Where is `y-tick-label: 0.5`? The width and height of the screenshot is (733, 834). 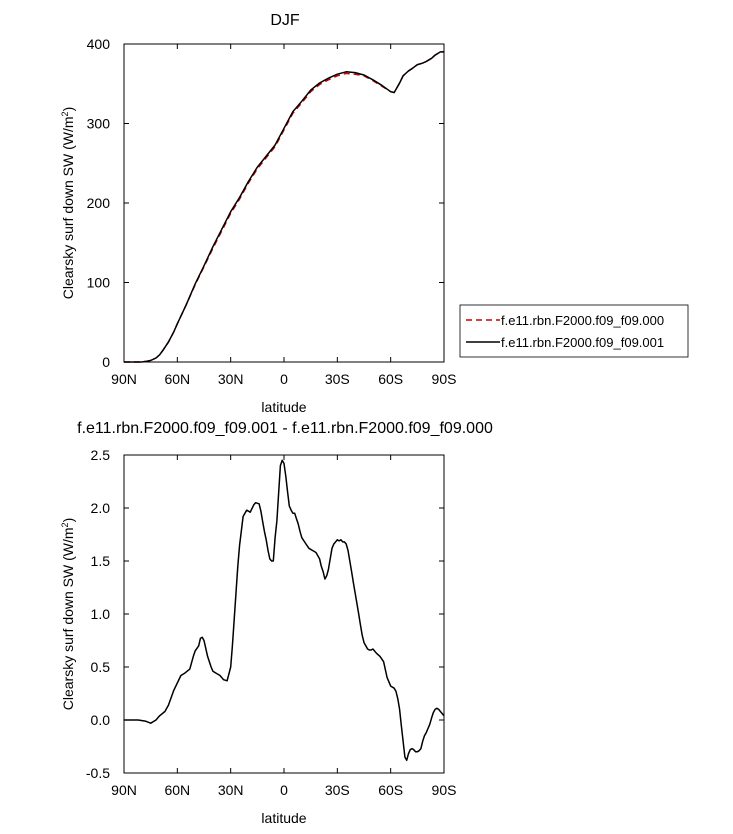
y-tick-label: 0.5 is located at coordinates (101, 667).